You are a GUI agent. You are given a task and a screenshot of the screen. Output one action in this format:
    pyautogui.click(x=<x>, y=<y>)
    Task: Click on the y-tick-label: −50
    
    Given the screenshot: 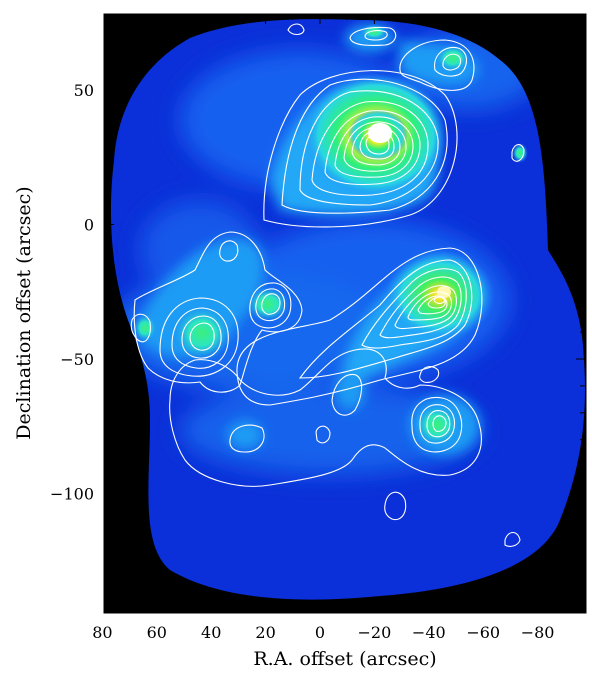 What is the action you would take?
    pyautogui.click(x=77, y=359)
    